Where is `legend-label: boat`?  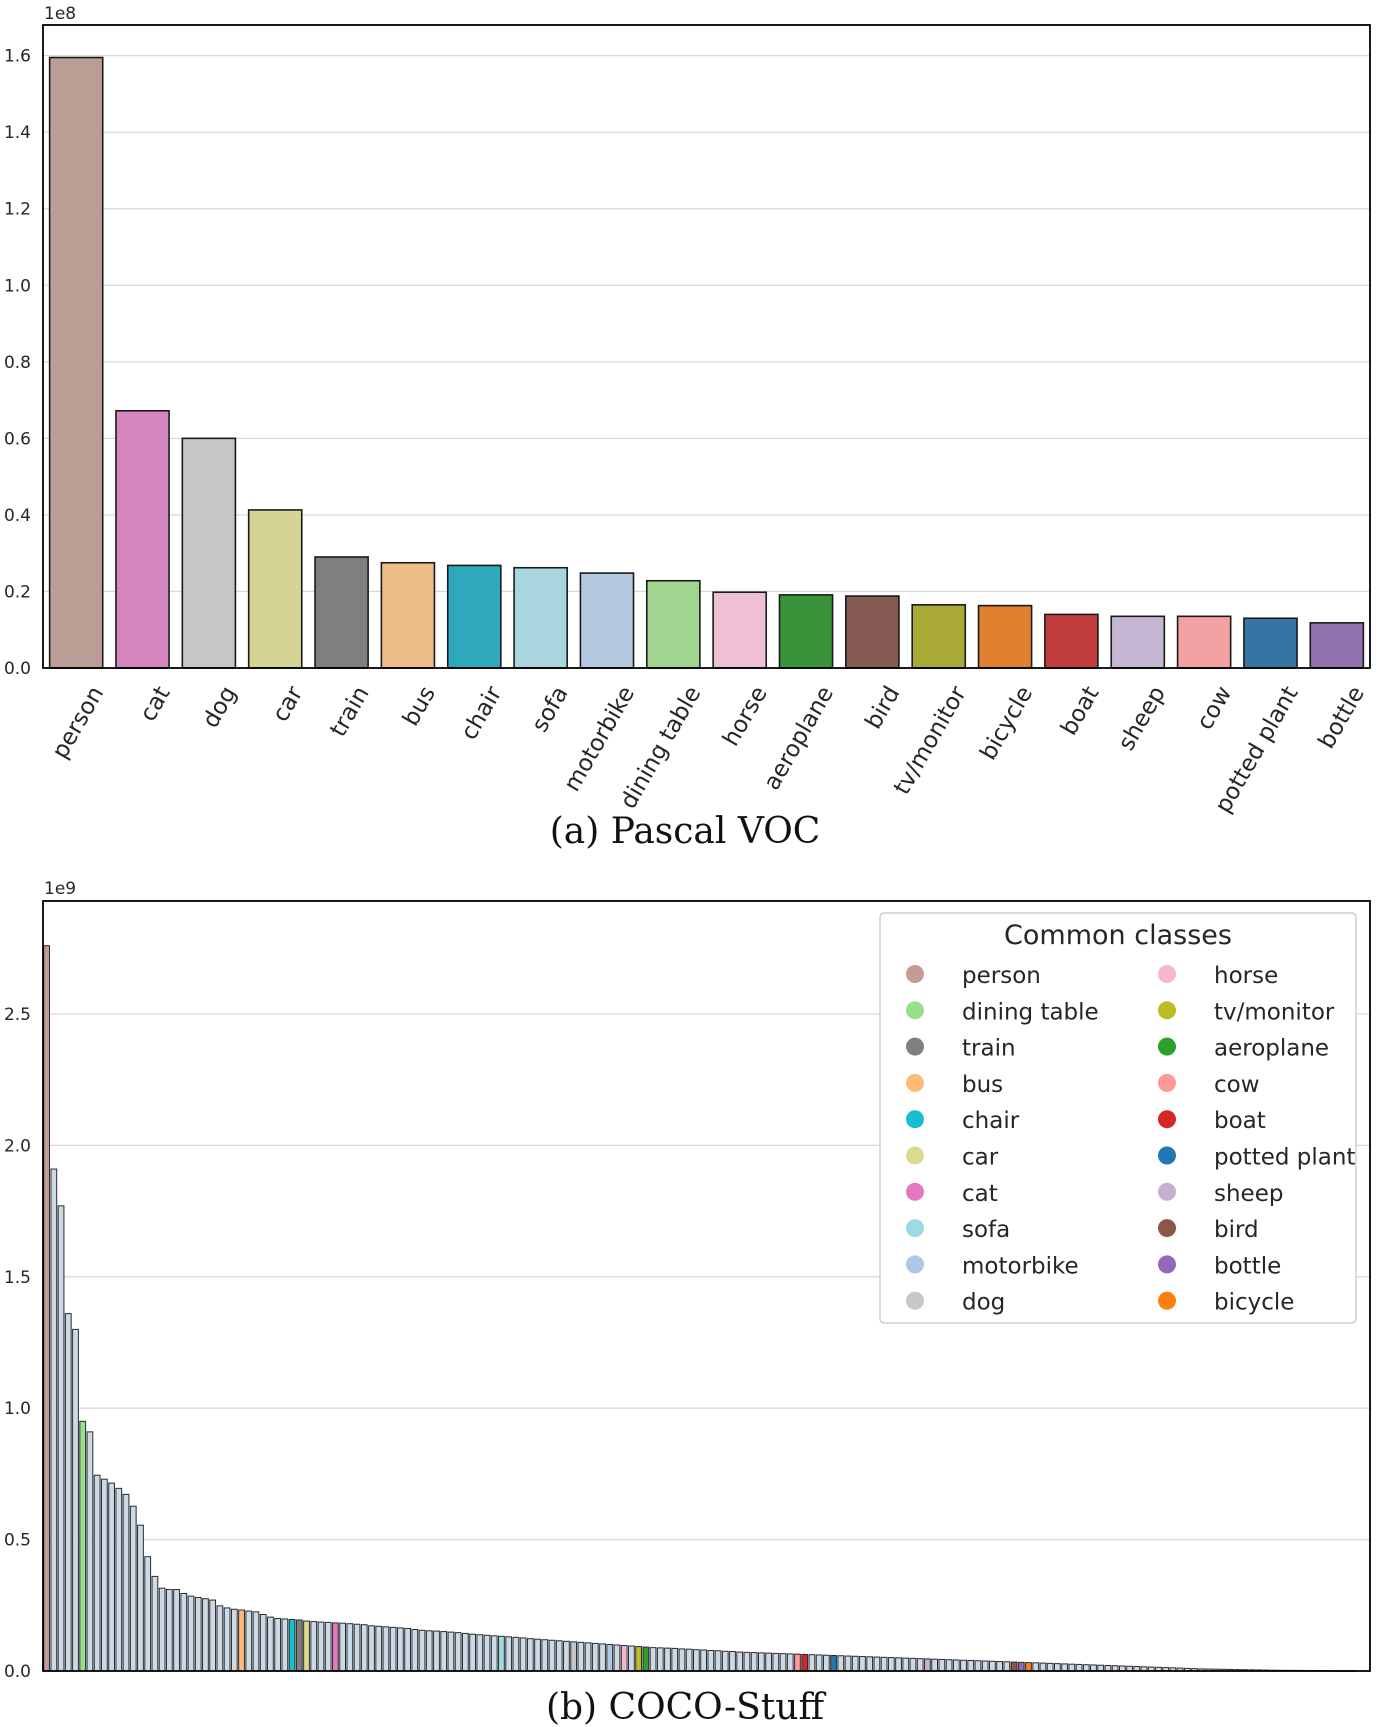
legend-label: boat is located at coordinates (1240, 1121).